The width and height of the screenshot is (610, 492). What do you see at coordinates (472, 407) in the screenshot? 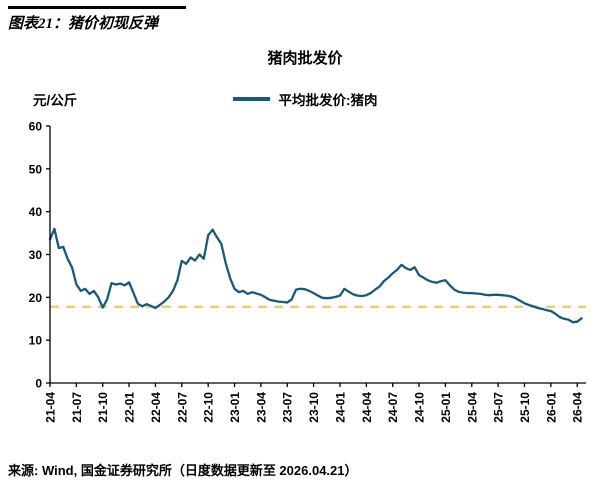
I see `x-tick-label: 25-04` at bounding box center [472, 407].